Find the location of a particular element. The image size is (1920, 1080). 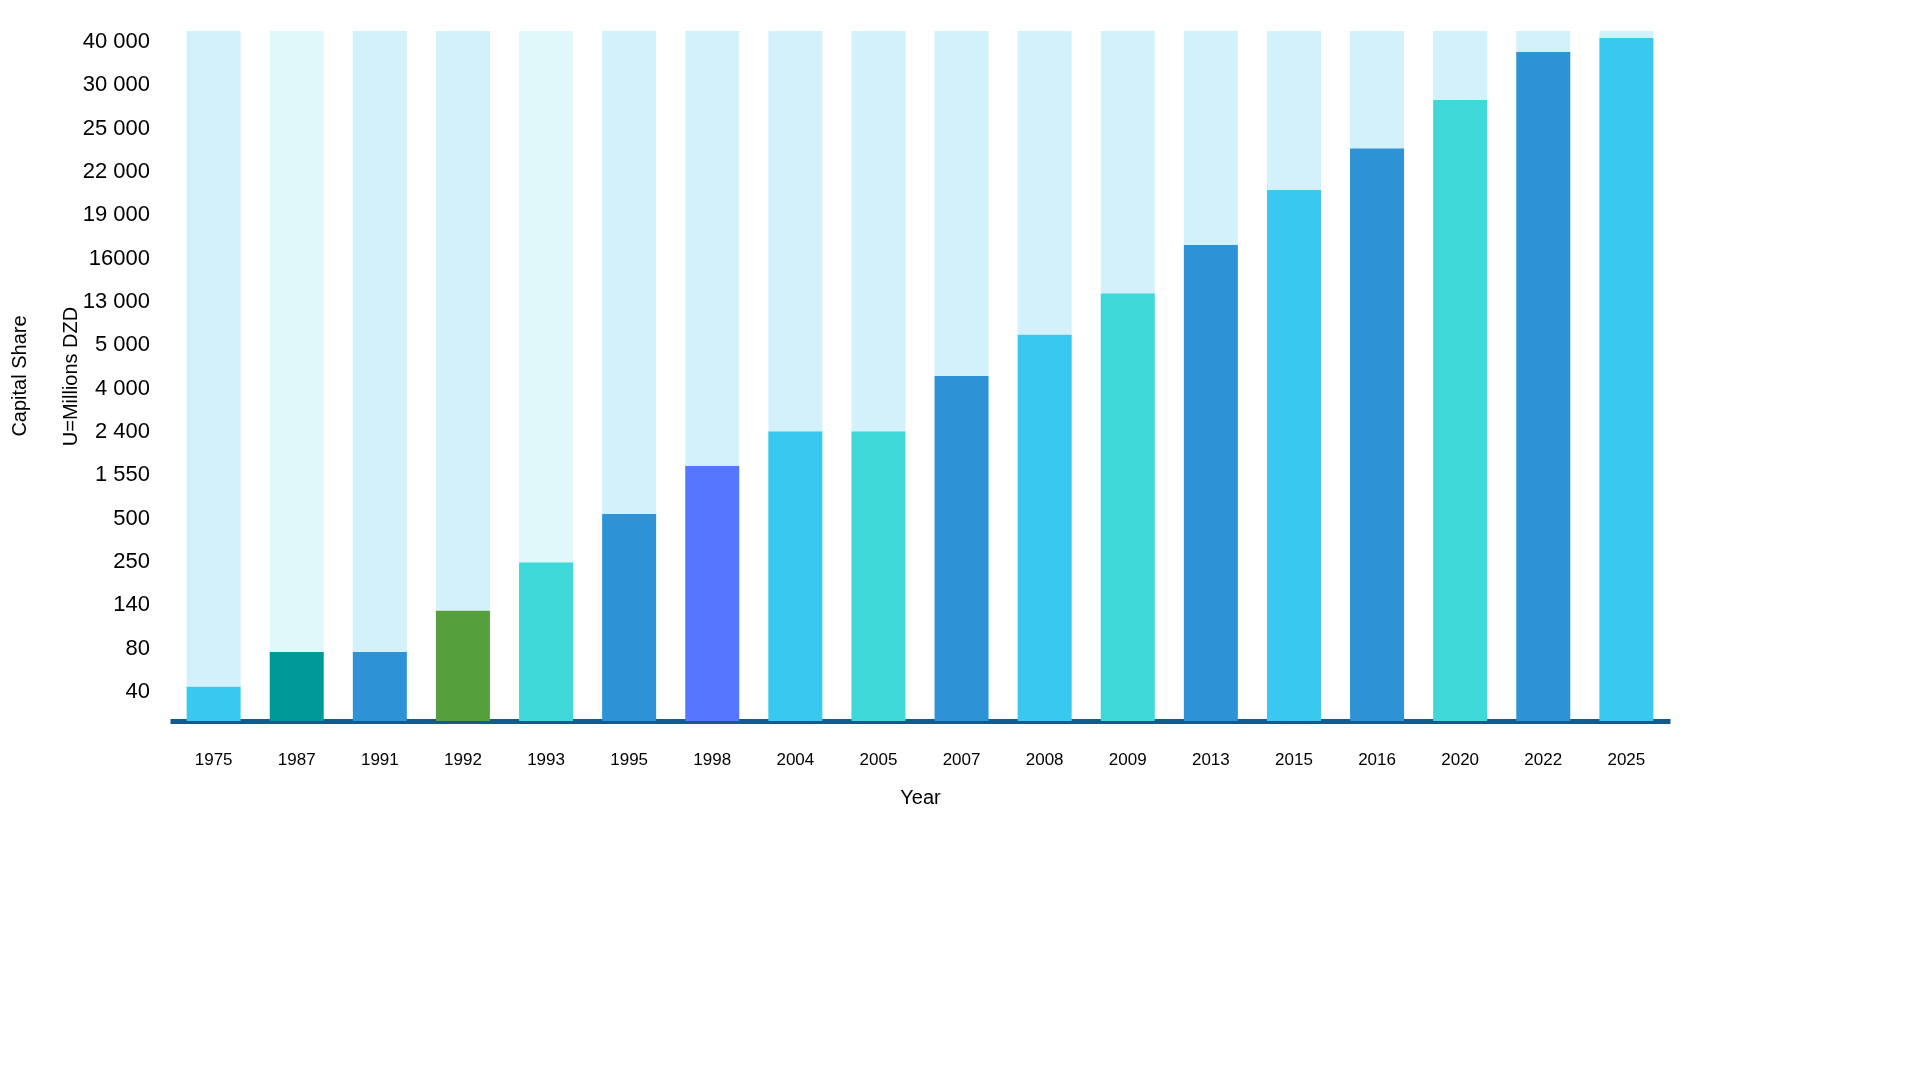

x-tick-label: 2016 is located at coordinates (1377, 759).